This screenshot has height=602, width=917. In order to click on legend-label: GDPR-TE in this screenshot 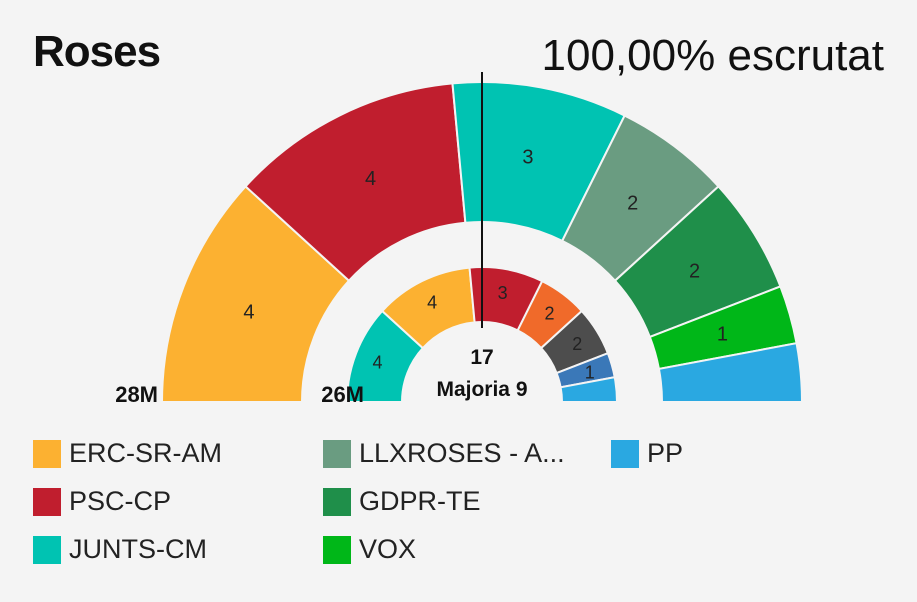, I will do `click(420, 501)`.